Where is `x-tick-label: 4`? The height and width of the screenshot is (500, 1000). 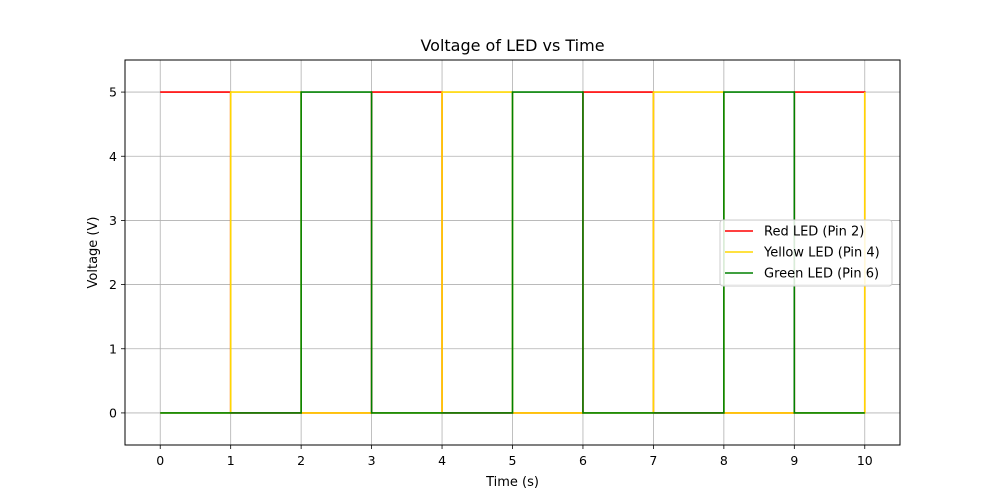
x-tick-label: 4 is located at coordinates (442, 460).